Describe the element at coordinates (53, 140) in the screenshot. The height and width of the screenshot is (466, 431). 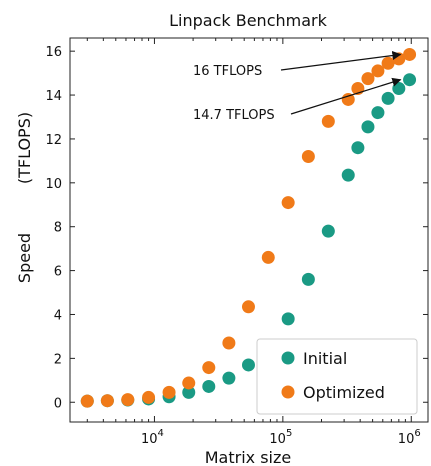
I see `y-tick-label: 12` at that location.